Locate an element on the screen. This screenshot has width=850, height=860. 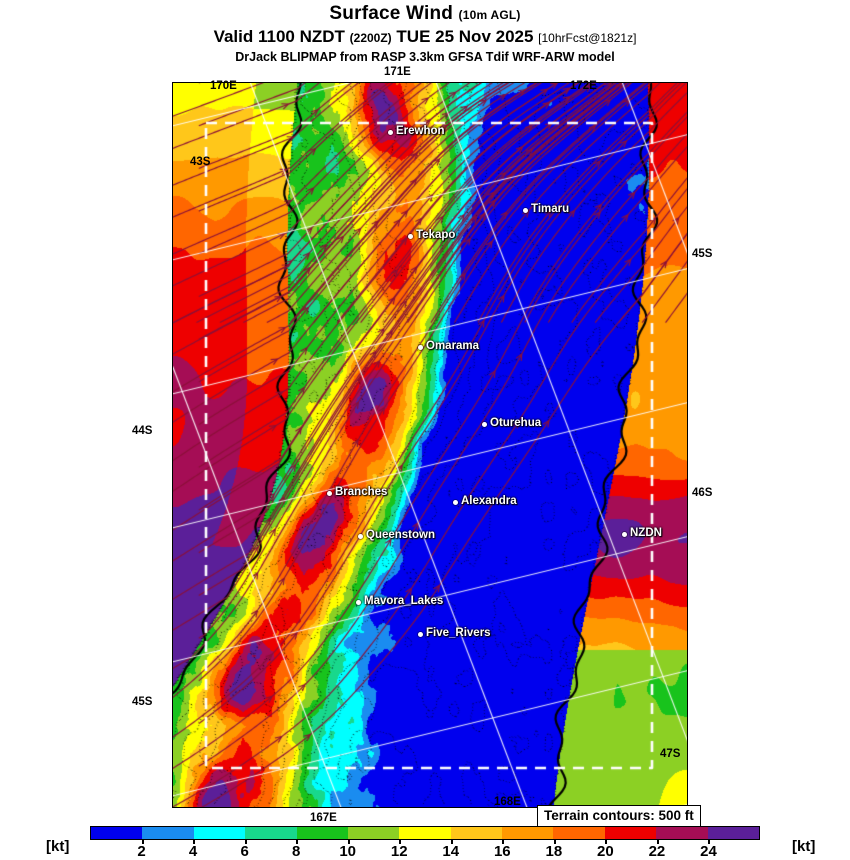
terrain-contour-legend: Terrain contours: 500 ft is located at coordinates (619, 816).